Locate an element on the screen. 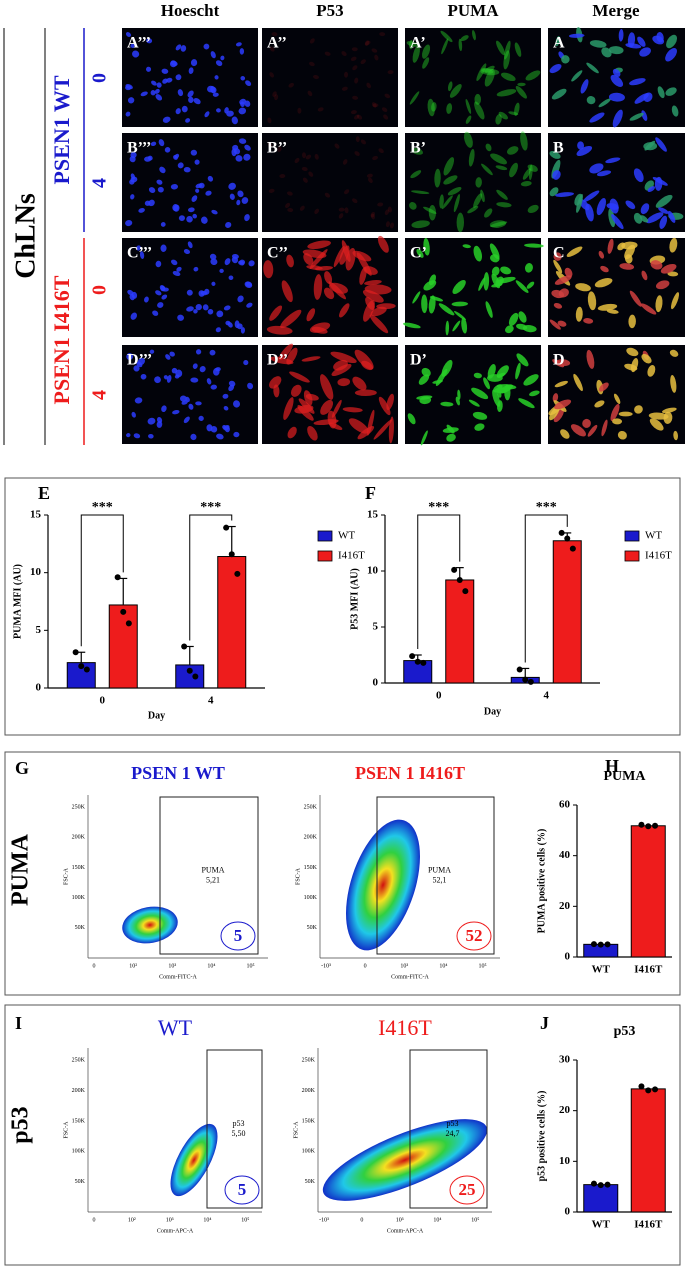 The width and height of the screenshot is (685, 1271). x-axis-label: Comm-FITC-A is located at coordinates (178, 977).